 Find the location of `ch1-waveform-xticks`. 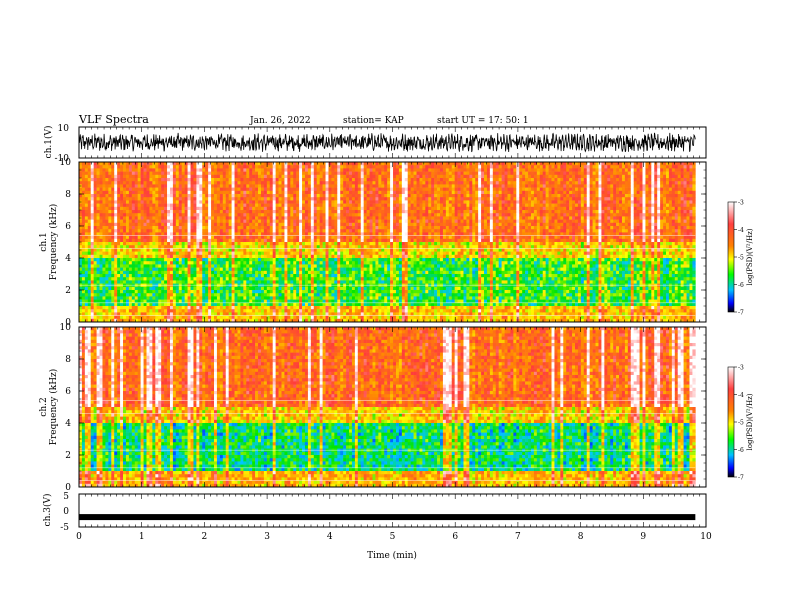

ch1-waveform-xticks is located at coordinates (392, 142).